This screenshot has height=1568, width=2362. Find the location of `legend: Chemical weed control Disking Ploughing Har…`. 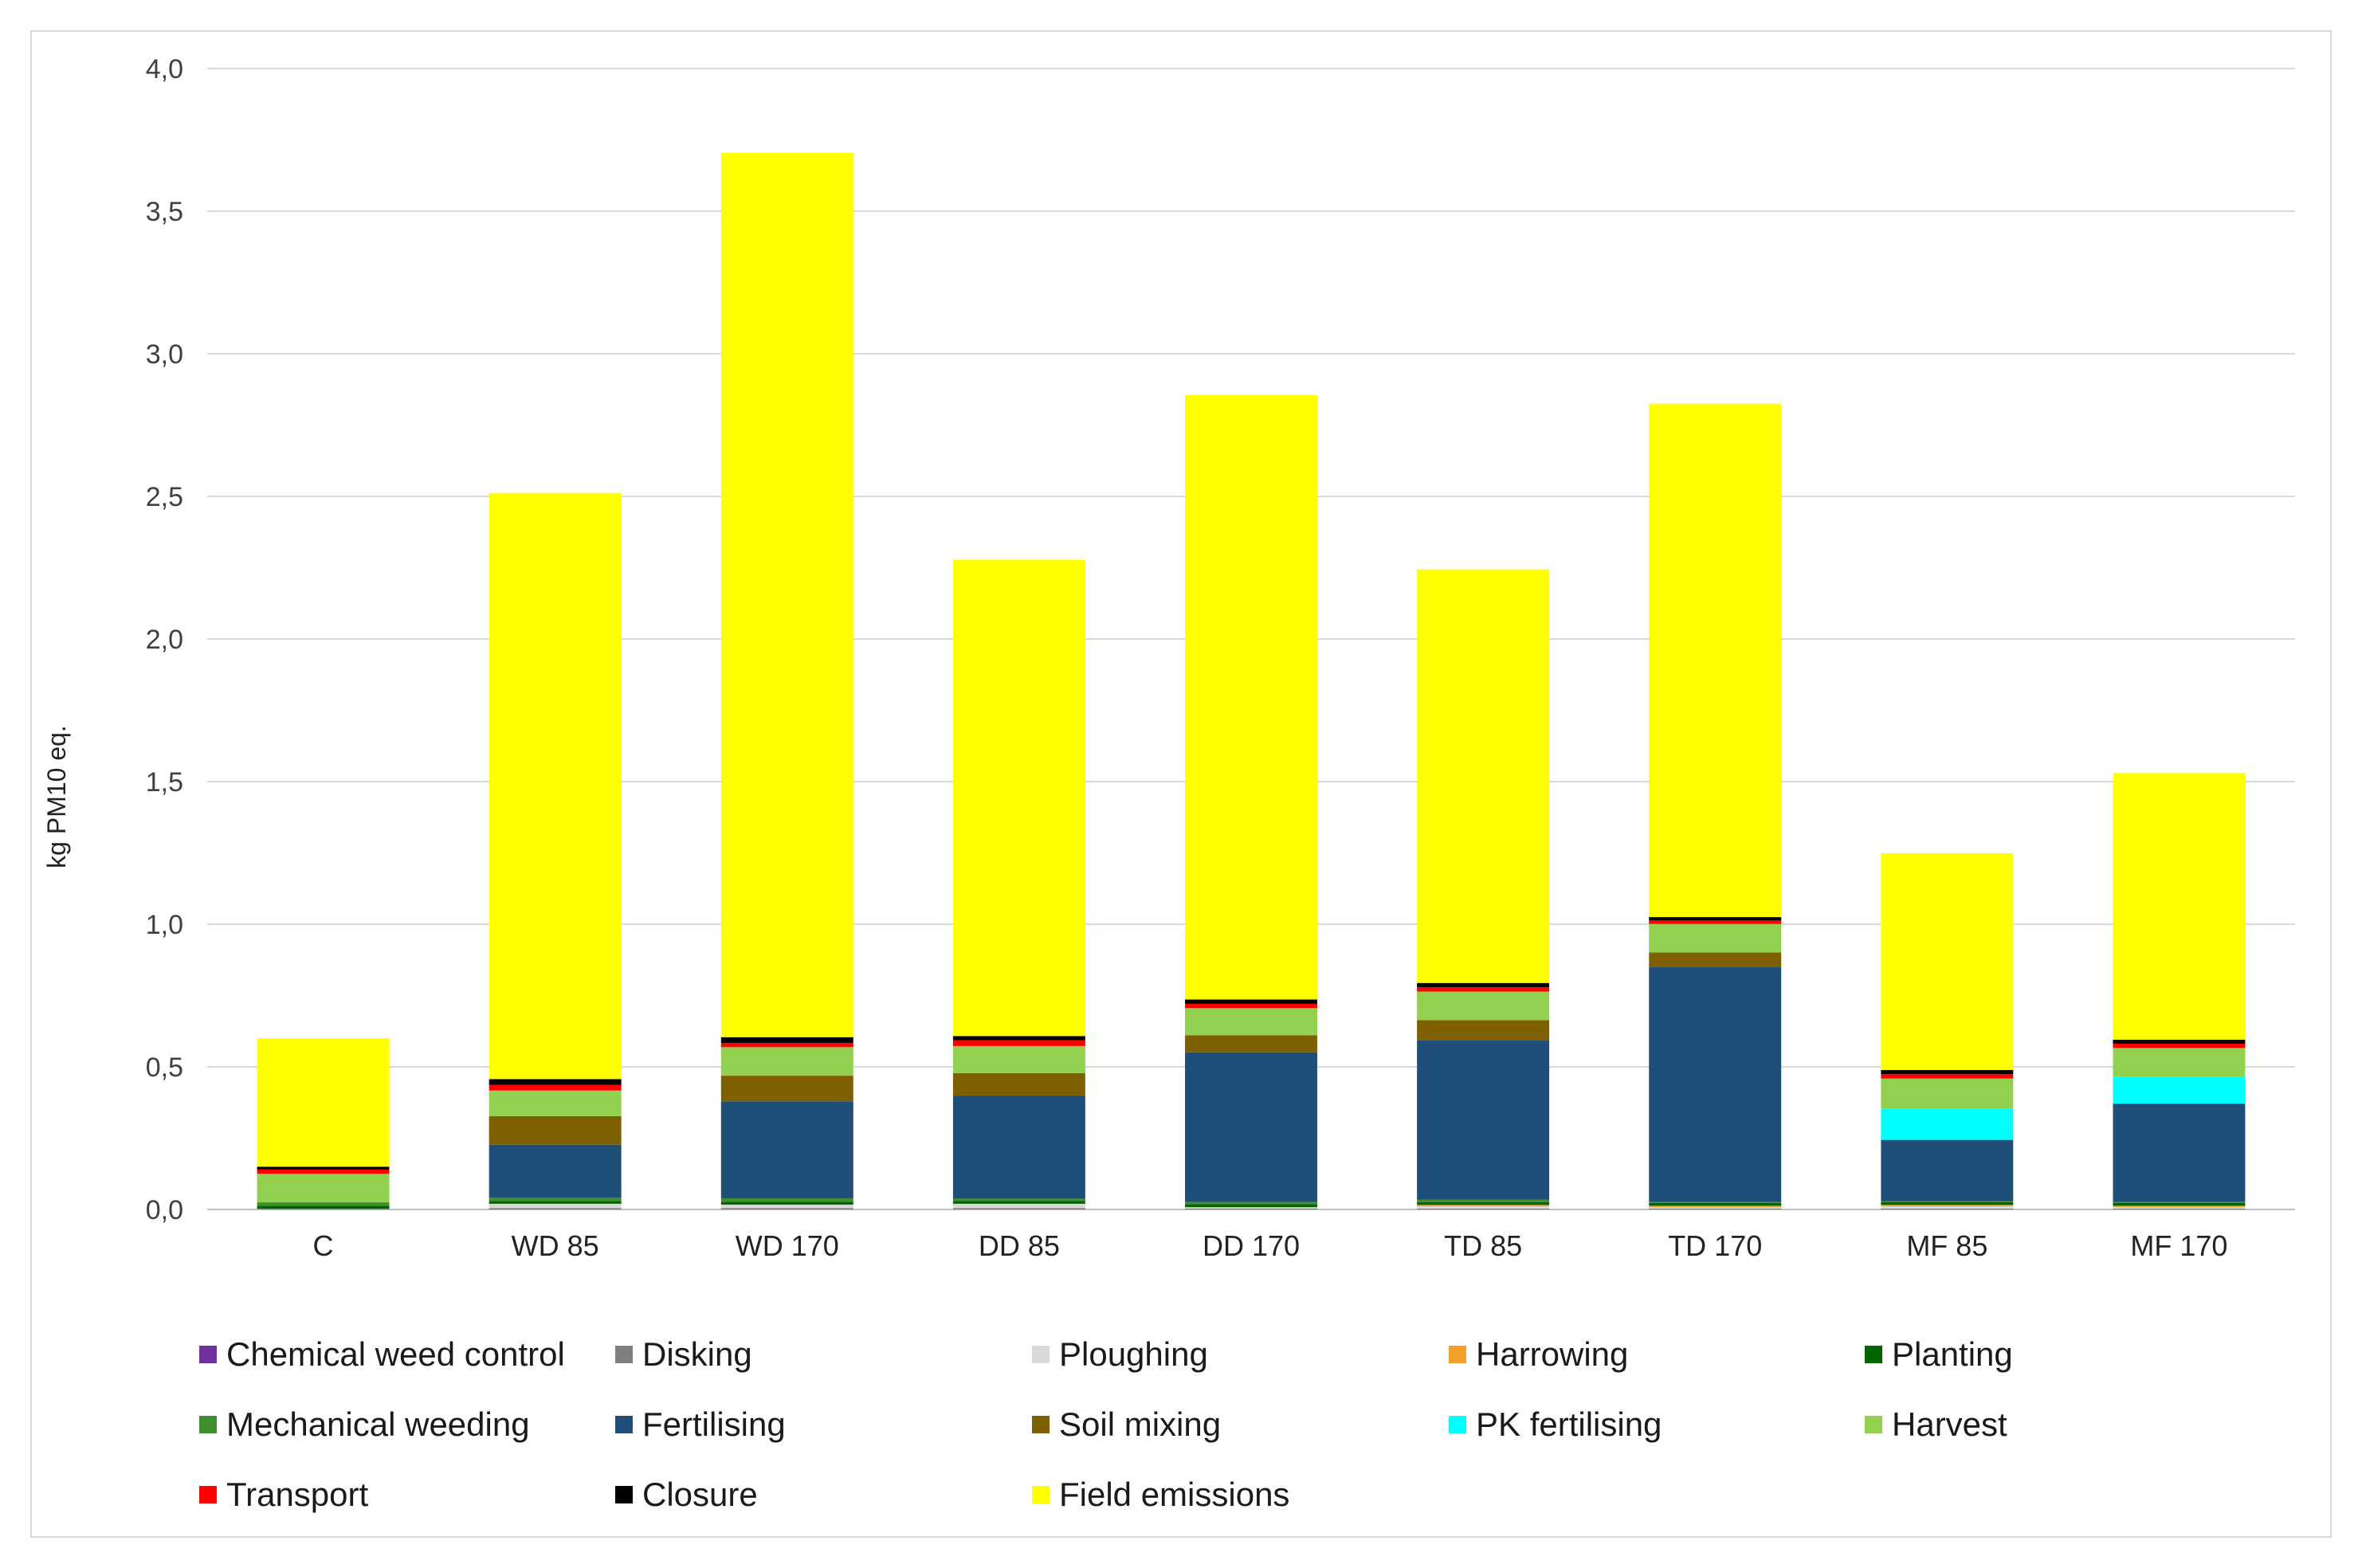

legend: Chemical weed control Disking Ploughing Har… is located at coordinates (1255, 1434).